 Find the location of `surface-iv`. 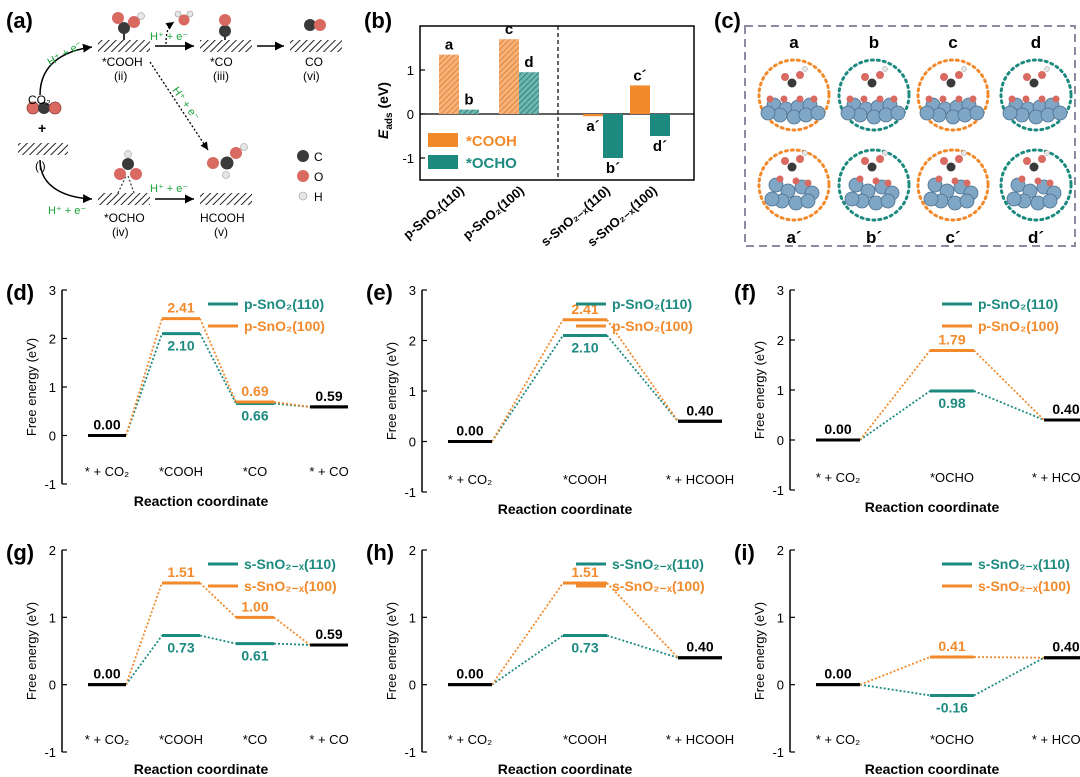

surface-iv is located at coordinates (124, 199).